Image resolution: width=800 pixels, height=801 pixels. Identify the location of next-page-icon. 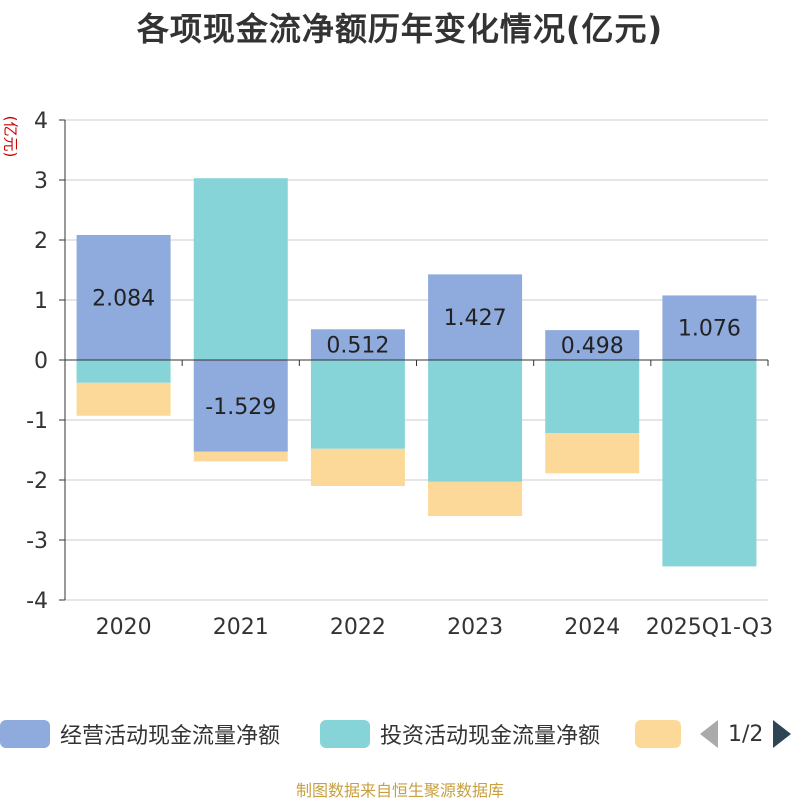
(782, 734).